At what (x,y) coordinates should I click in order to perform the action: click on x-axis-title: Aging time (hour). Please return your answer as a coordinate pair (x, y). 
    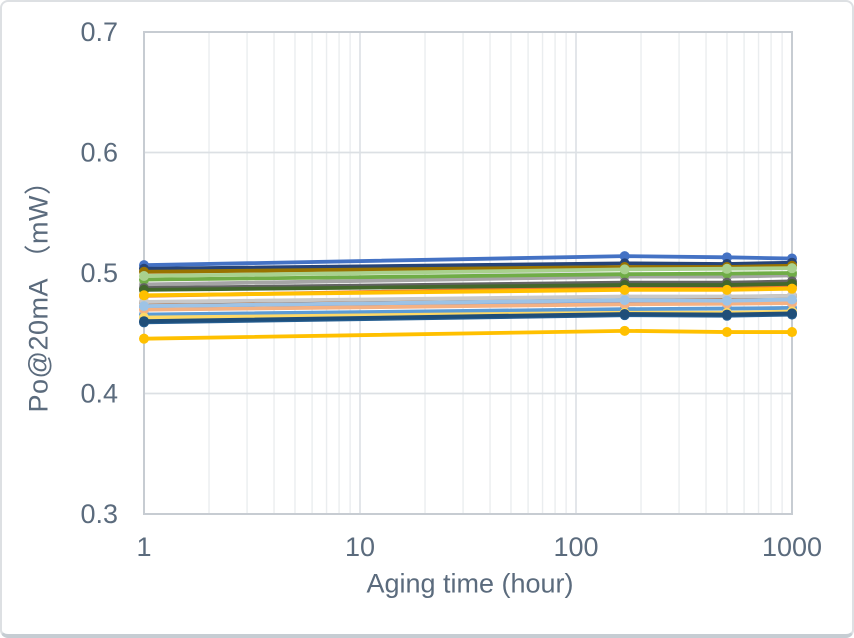
    Looking at the image, I should click on (470, 583).